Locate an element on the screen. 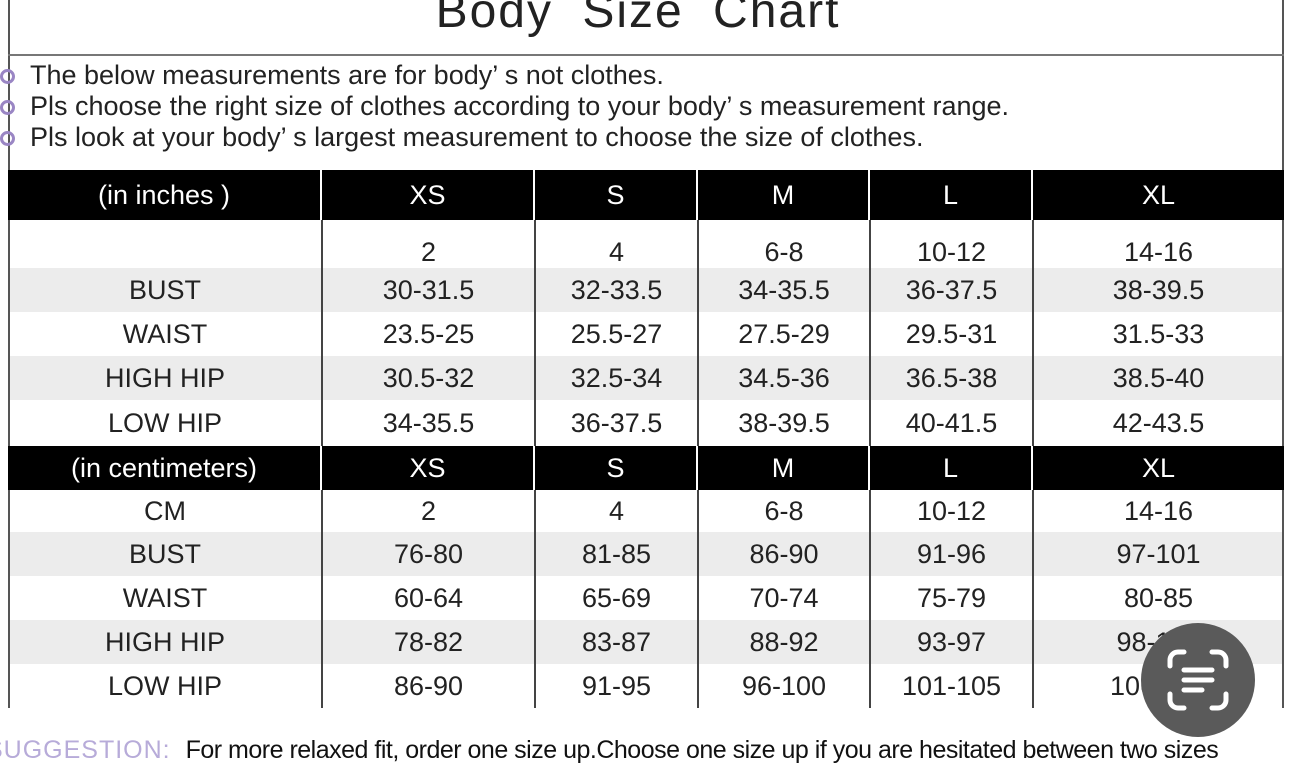 The image size is (1290, 767). header-cell: (in centimeters) is located at coordinates (165, 468).